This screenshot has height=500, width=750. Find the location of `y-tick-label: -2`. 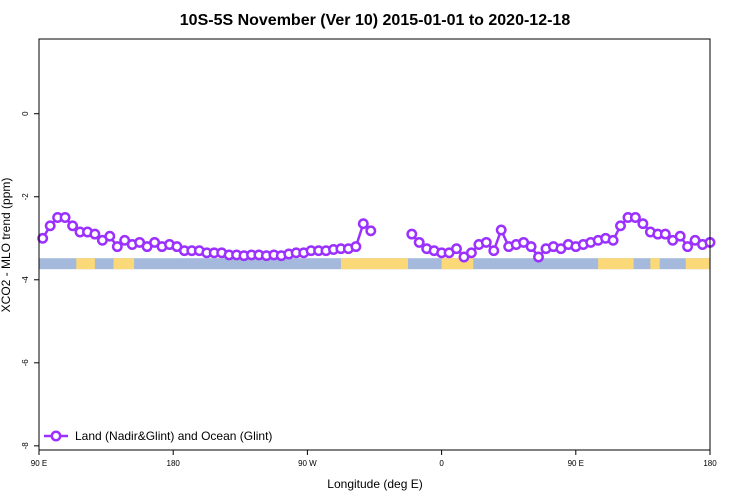

y-tick-label: -2 is located at coordinates (25, 197).